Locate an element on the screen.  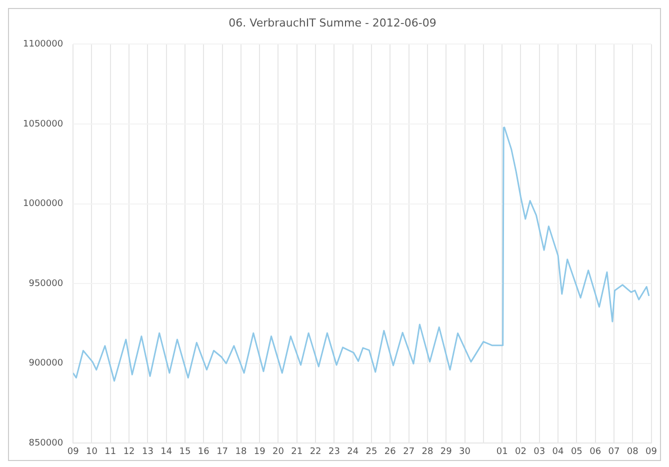
x-tick-label: 18 is located at coordinates (241, 451).